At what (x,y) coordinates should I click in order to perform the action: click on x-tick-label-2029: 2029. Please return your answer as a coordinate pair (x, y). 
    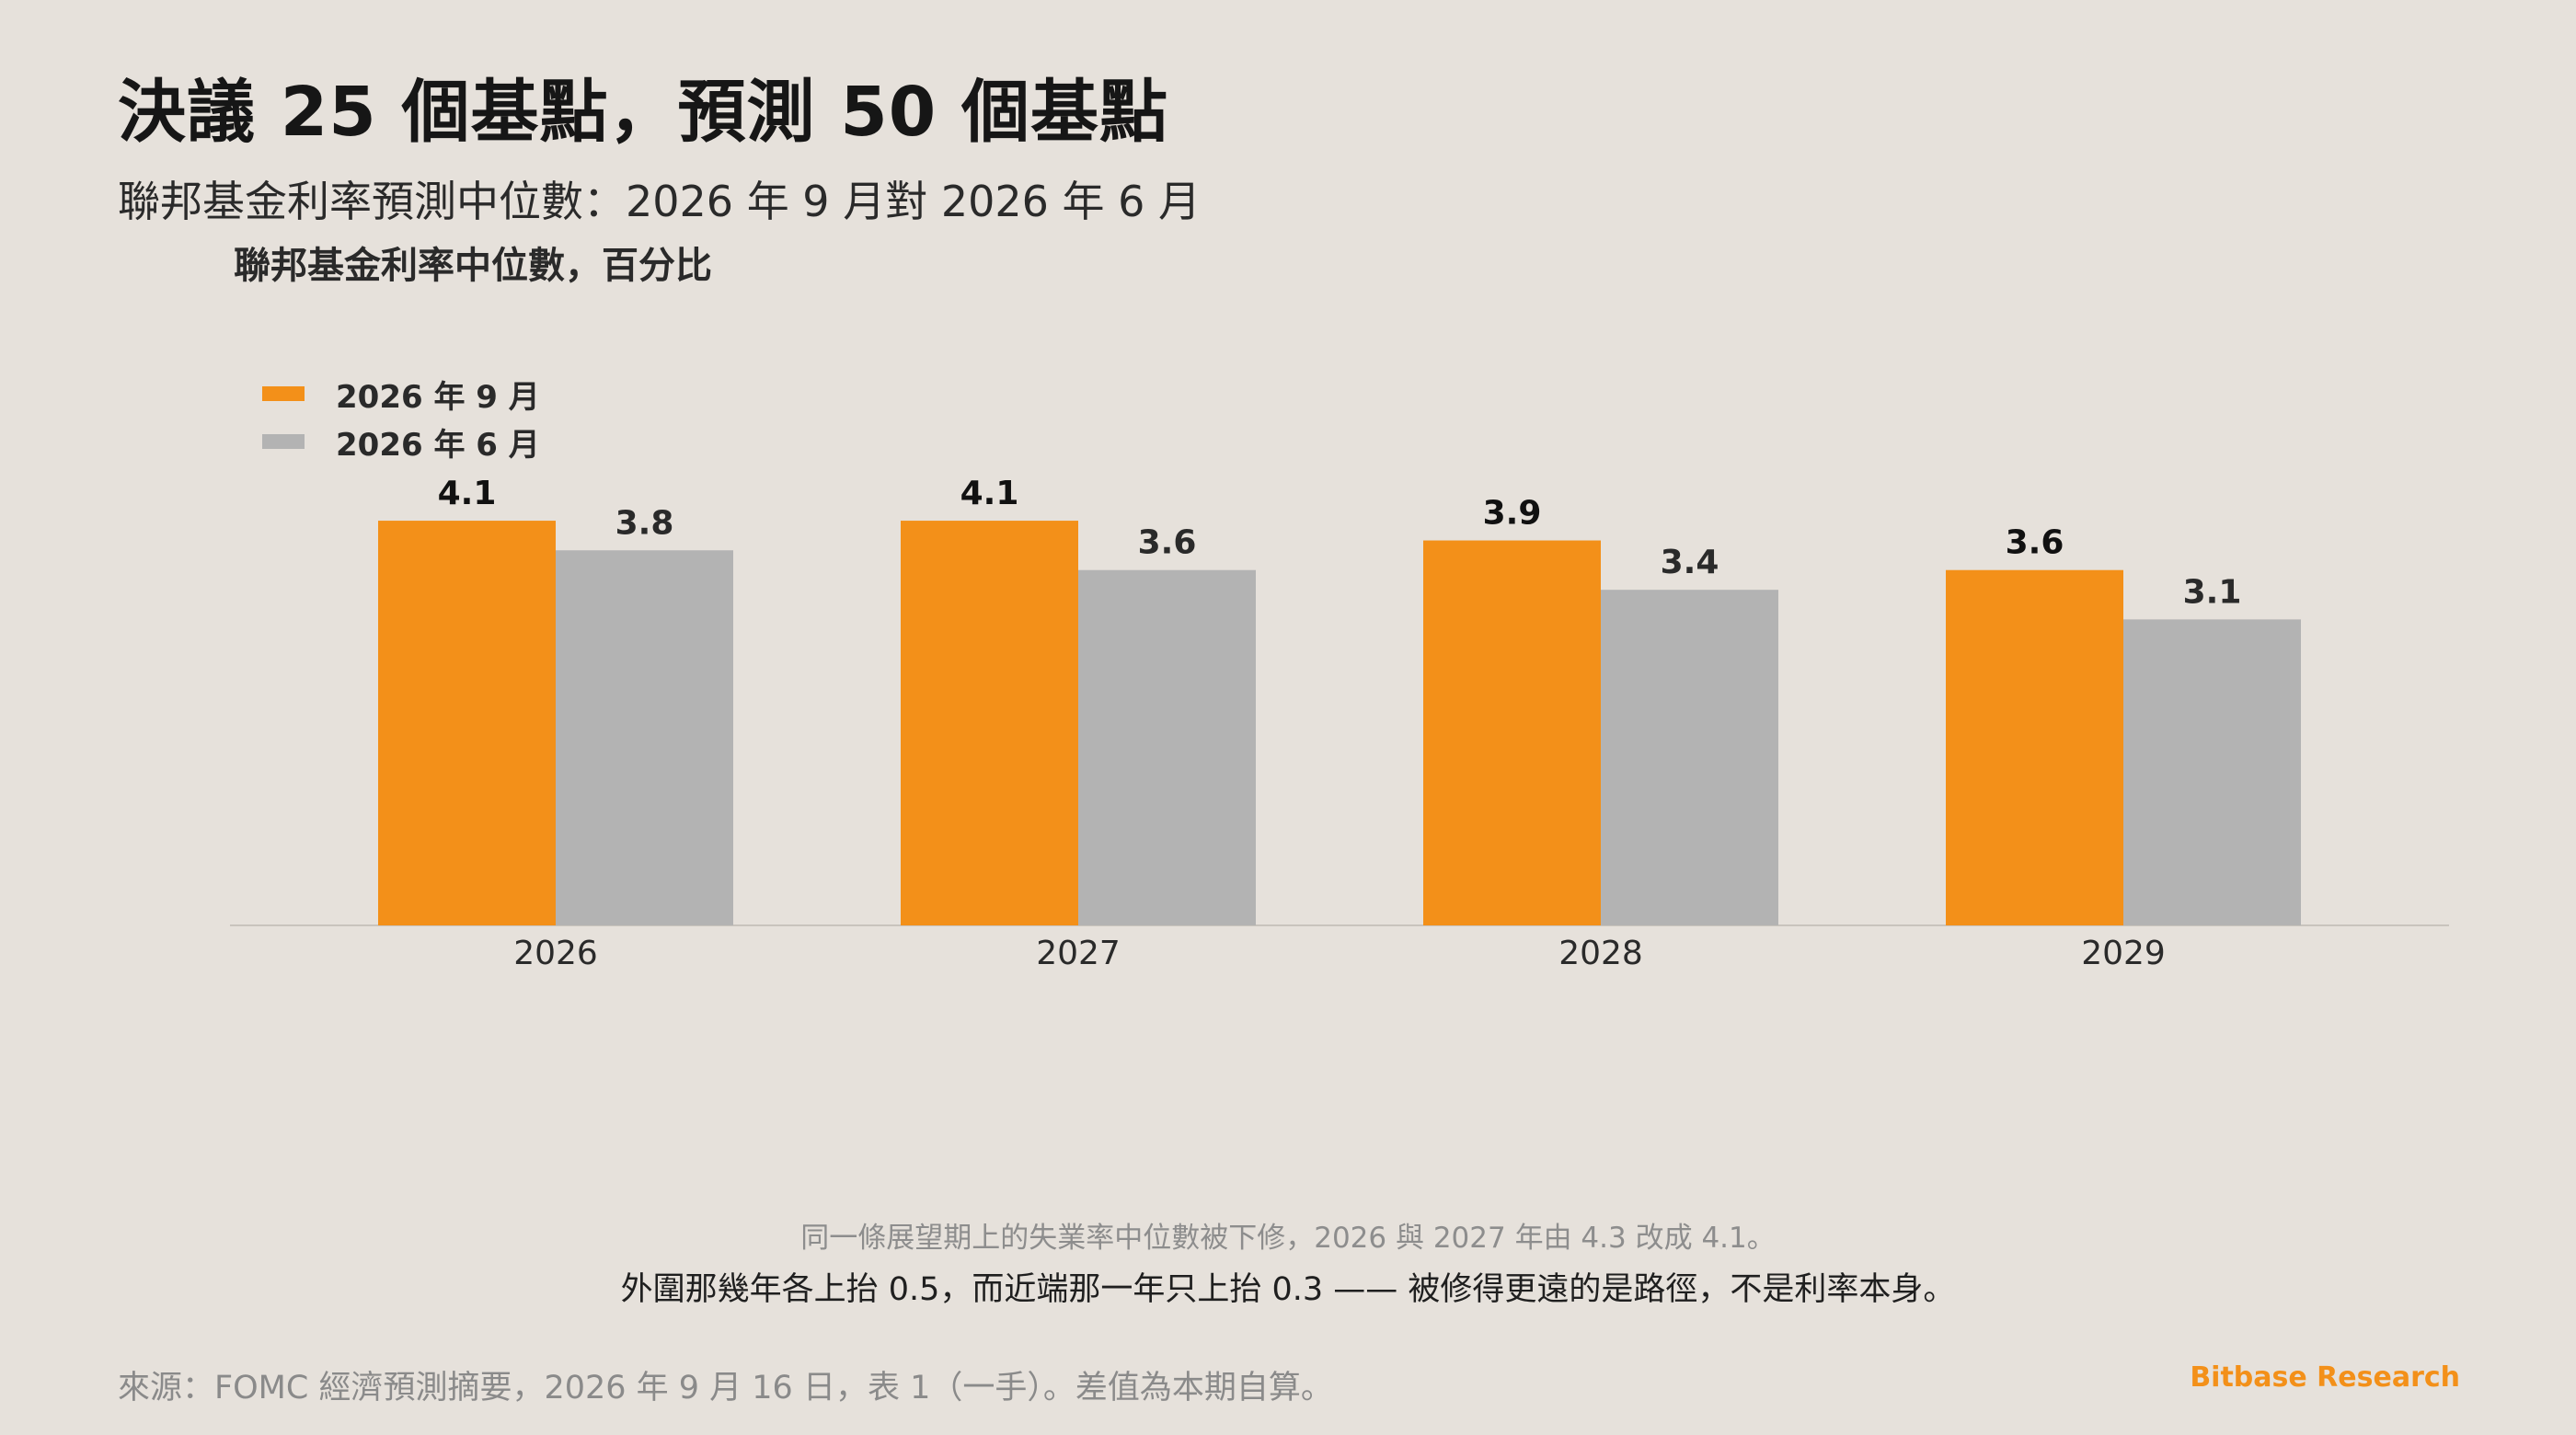
    Looking at the image, I should click on (2123, 953).